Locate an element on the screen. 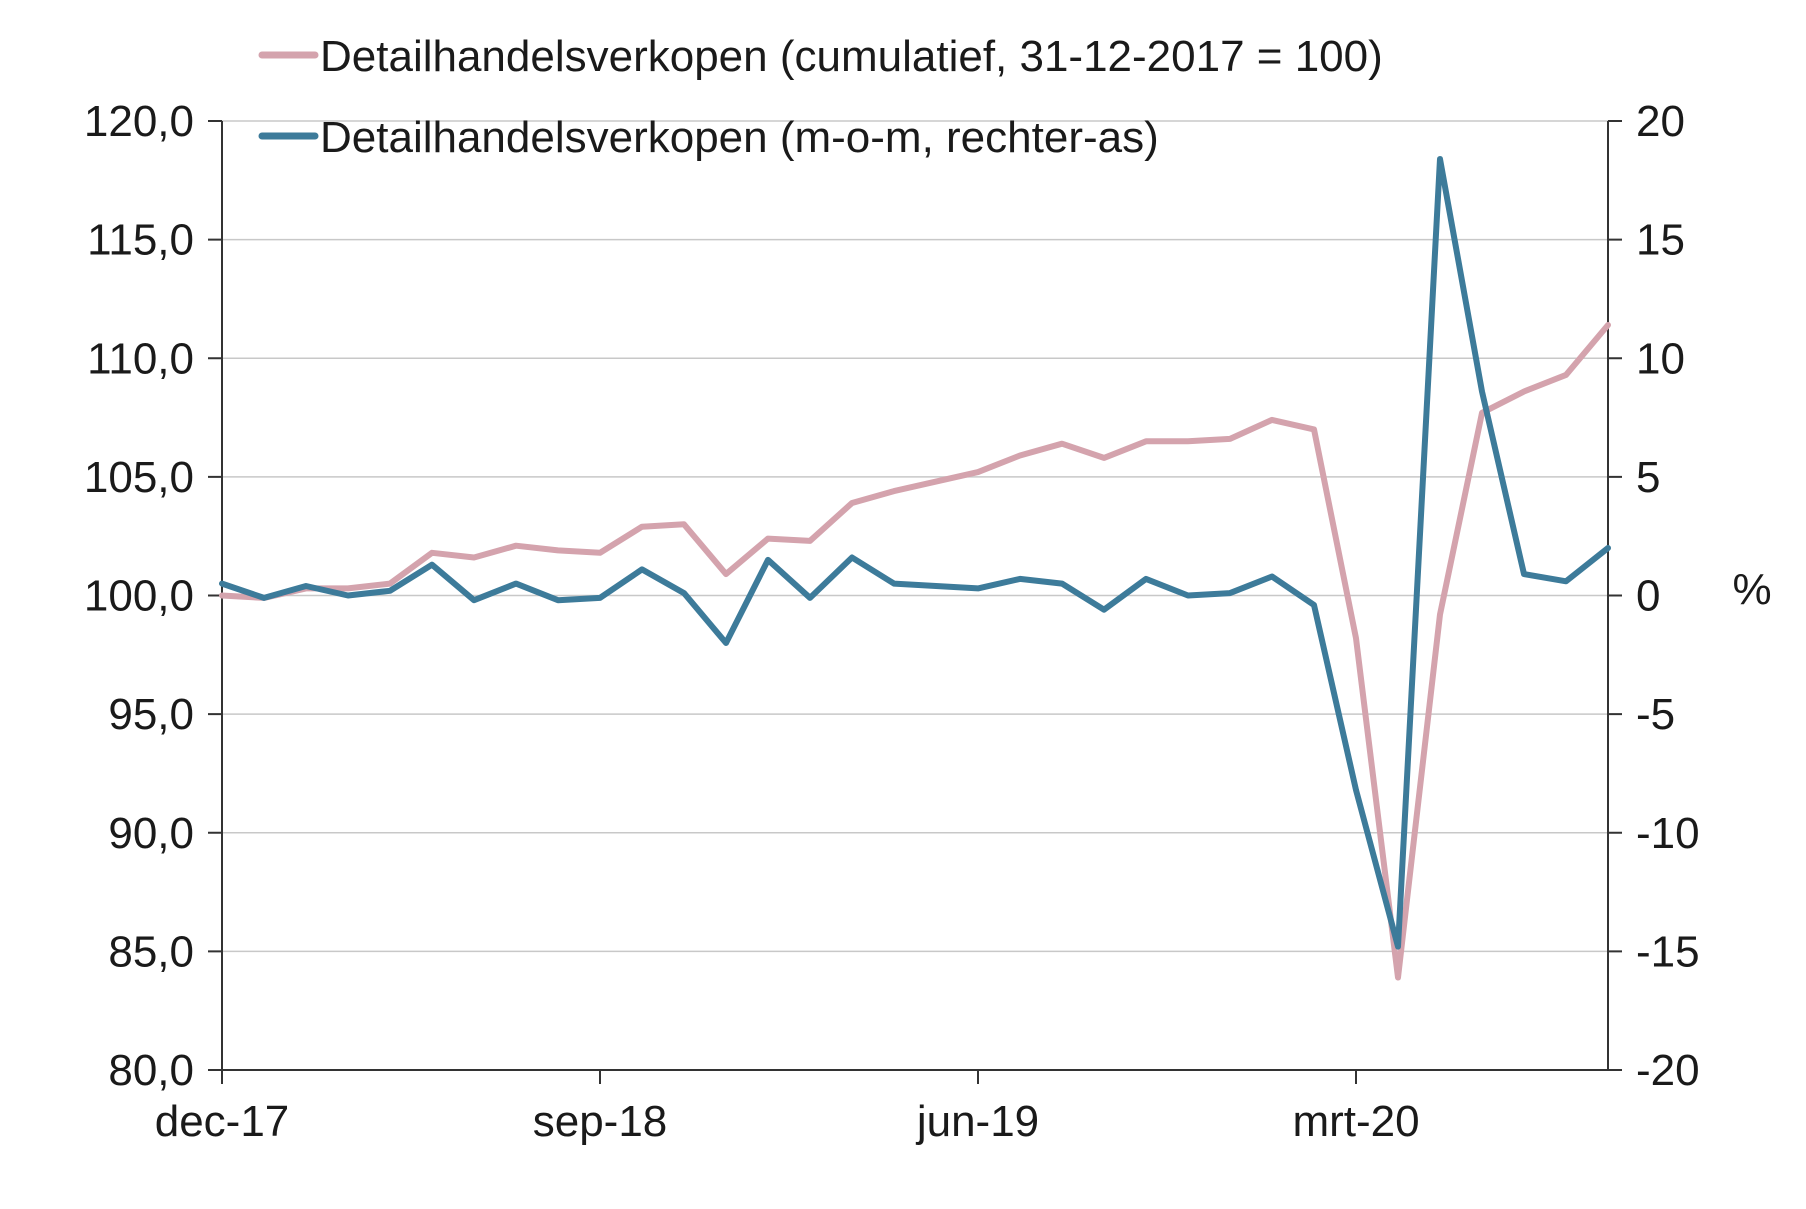  x-axis-tick-label: sep-18 is located at coordinates (600, 1121).